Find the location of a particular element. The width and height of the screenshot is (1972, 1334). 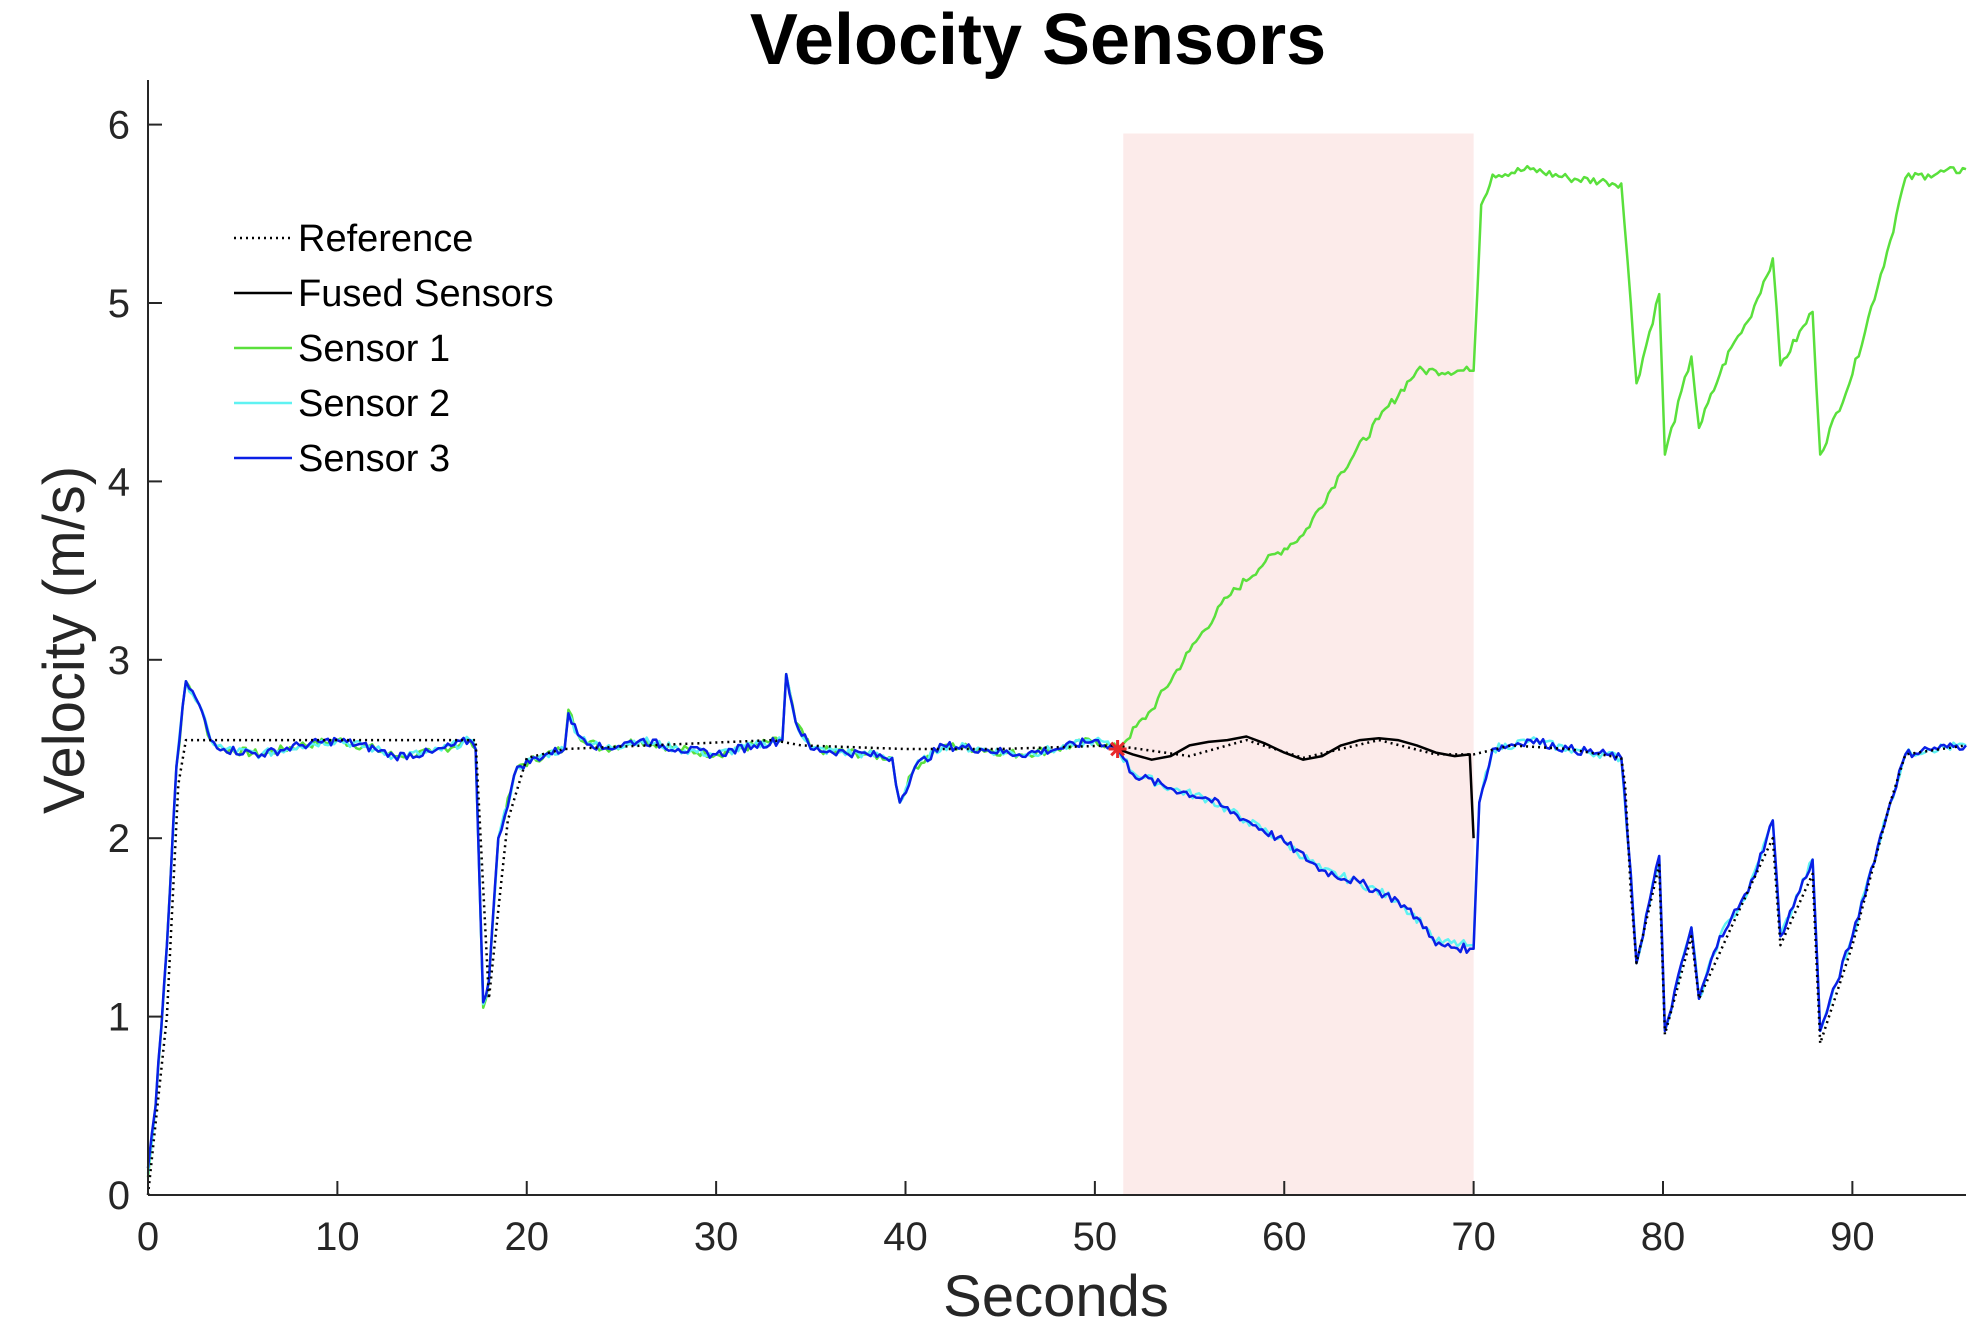

x-tick-label: 70 is located at coordinates (1473, 1237).